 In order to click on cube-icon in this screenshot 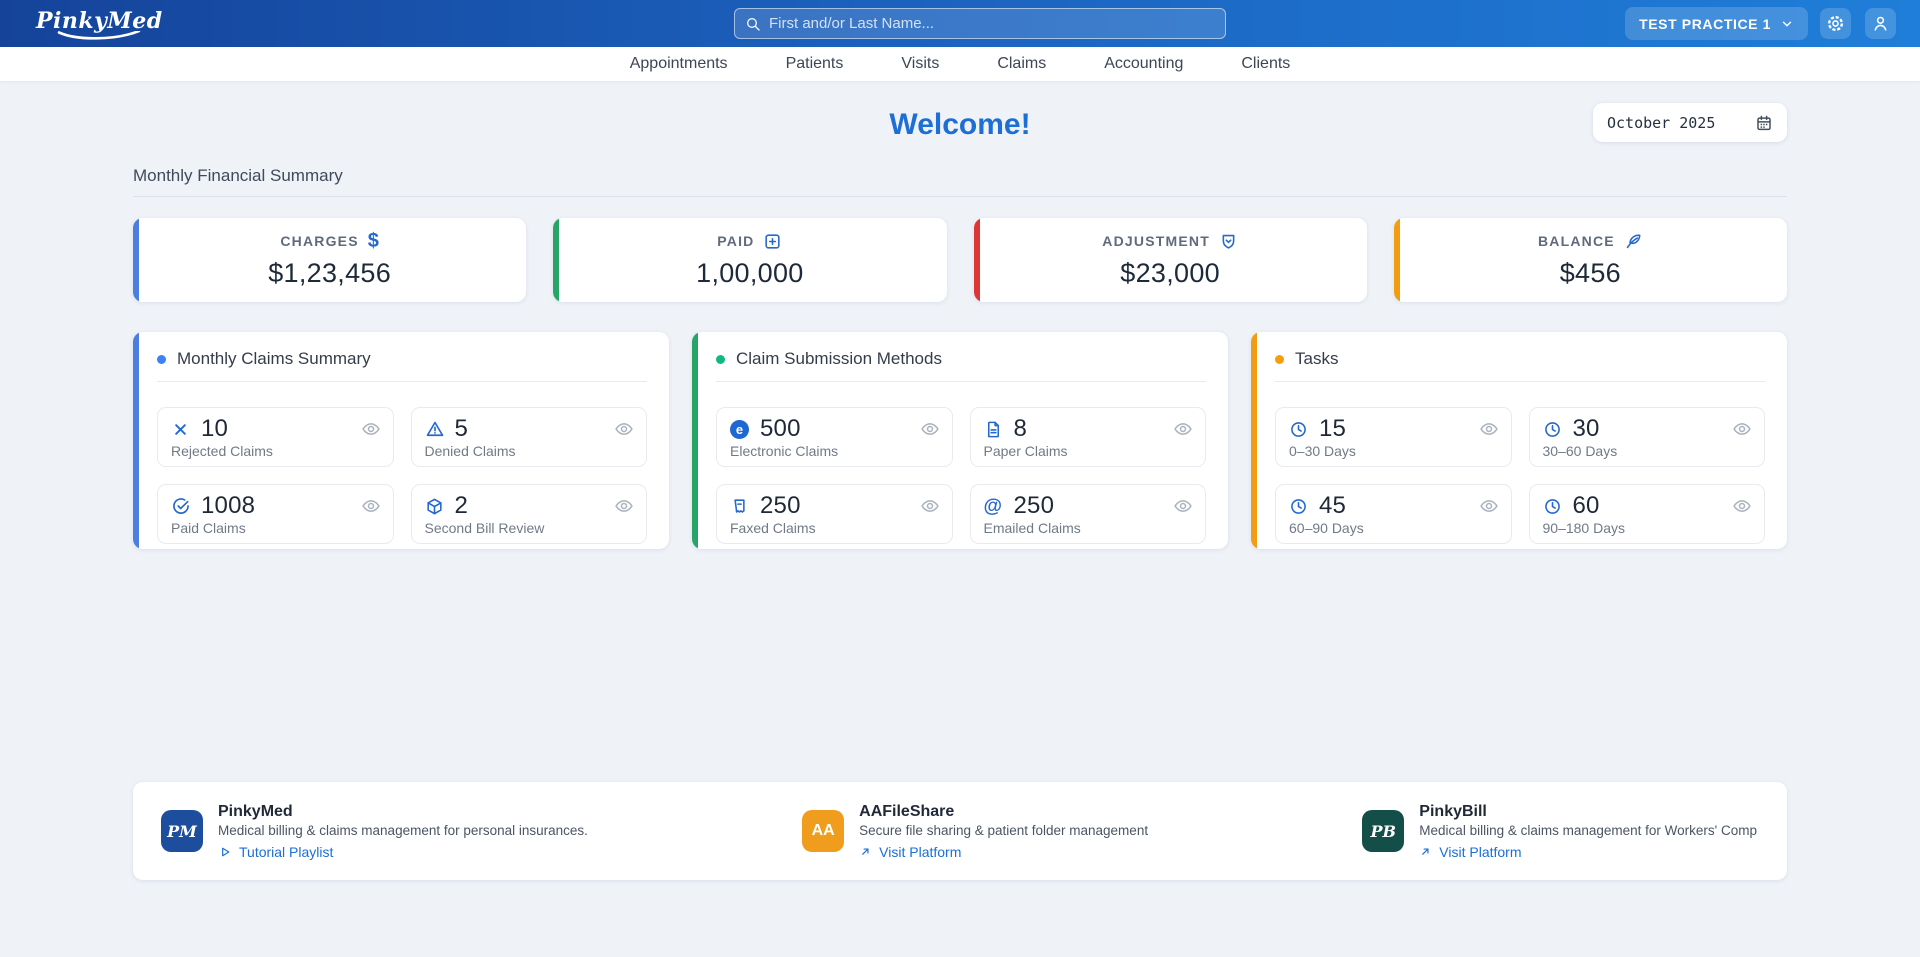, I will do `click(436, 506)`.